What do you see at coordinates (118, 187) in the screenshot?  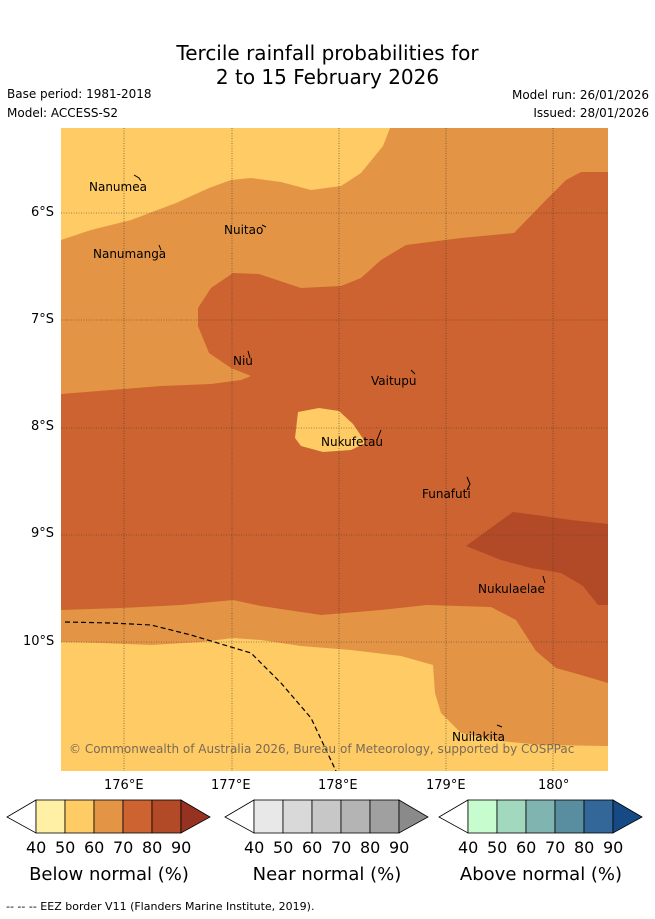 I see `place-label-nanumea: Nanumea` at bounding box center [118, 187].